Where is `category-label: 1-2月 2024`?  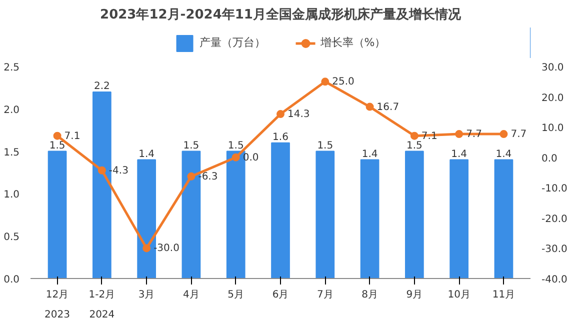 category-label: 1-2月 2024 is located at coordinates (102, 305).